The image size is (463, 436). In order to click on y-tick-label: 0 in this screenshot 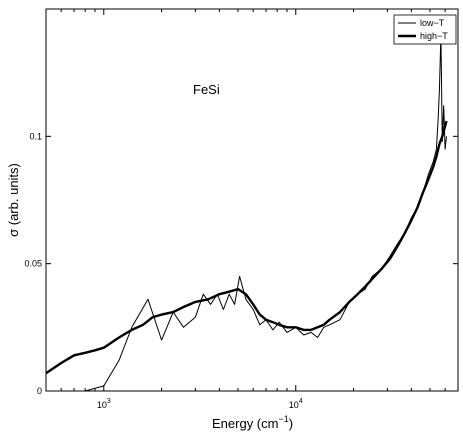, I will do `click(39, 391)`.